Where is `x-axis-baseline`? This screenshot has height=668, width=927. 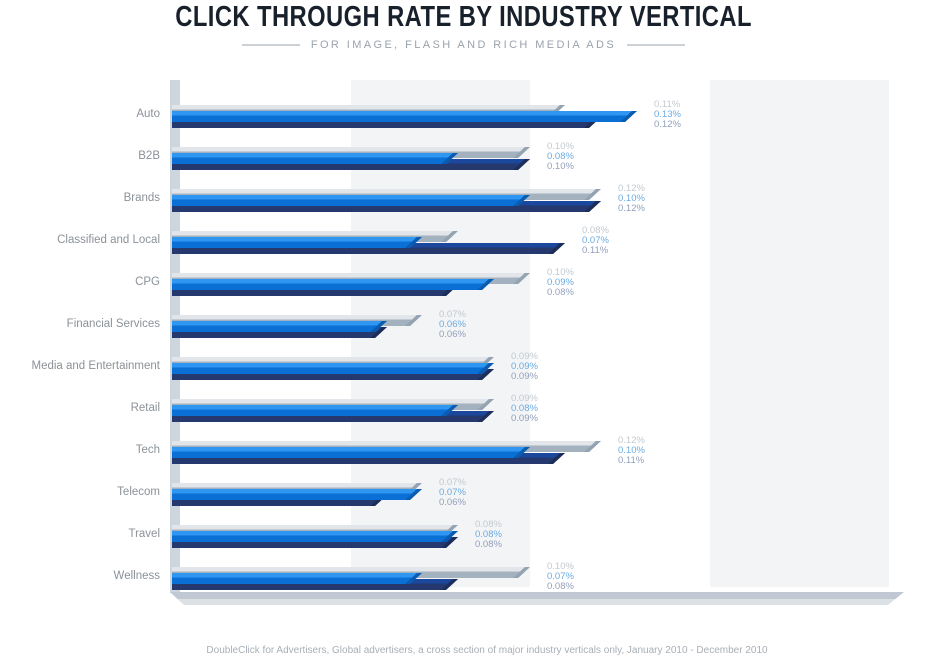
x-axis-baseline is located at coordinates (537, 598).